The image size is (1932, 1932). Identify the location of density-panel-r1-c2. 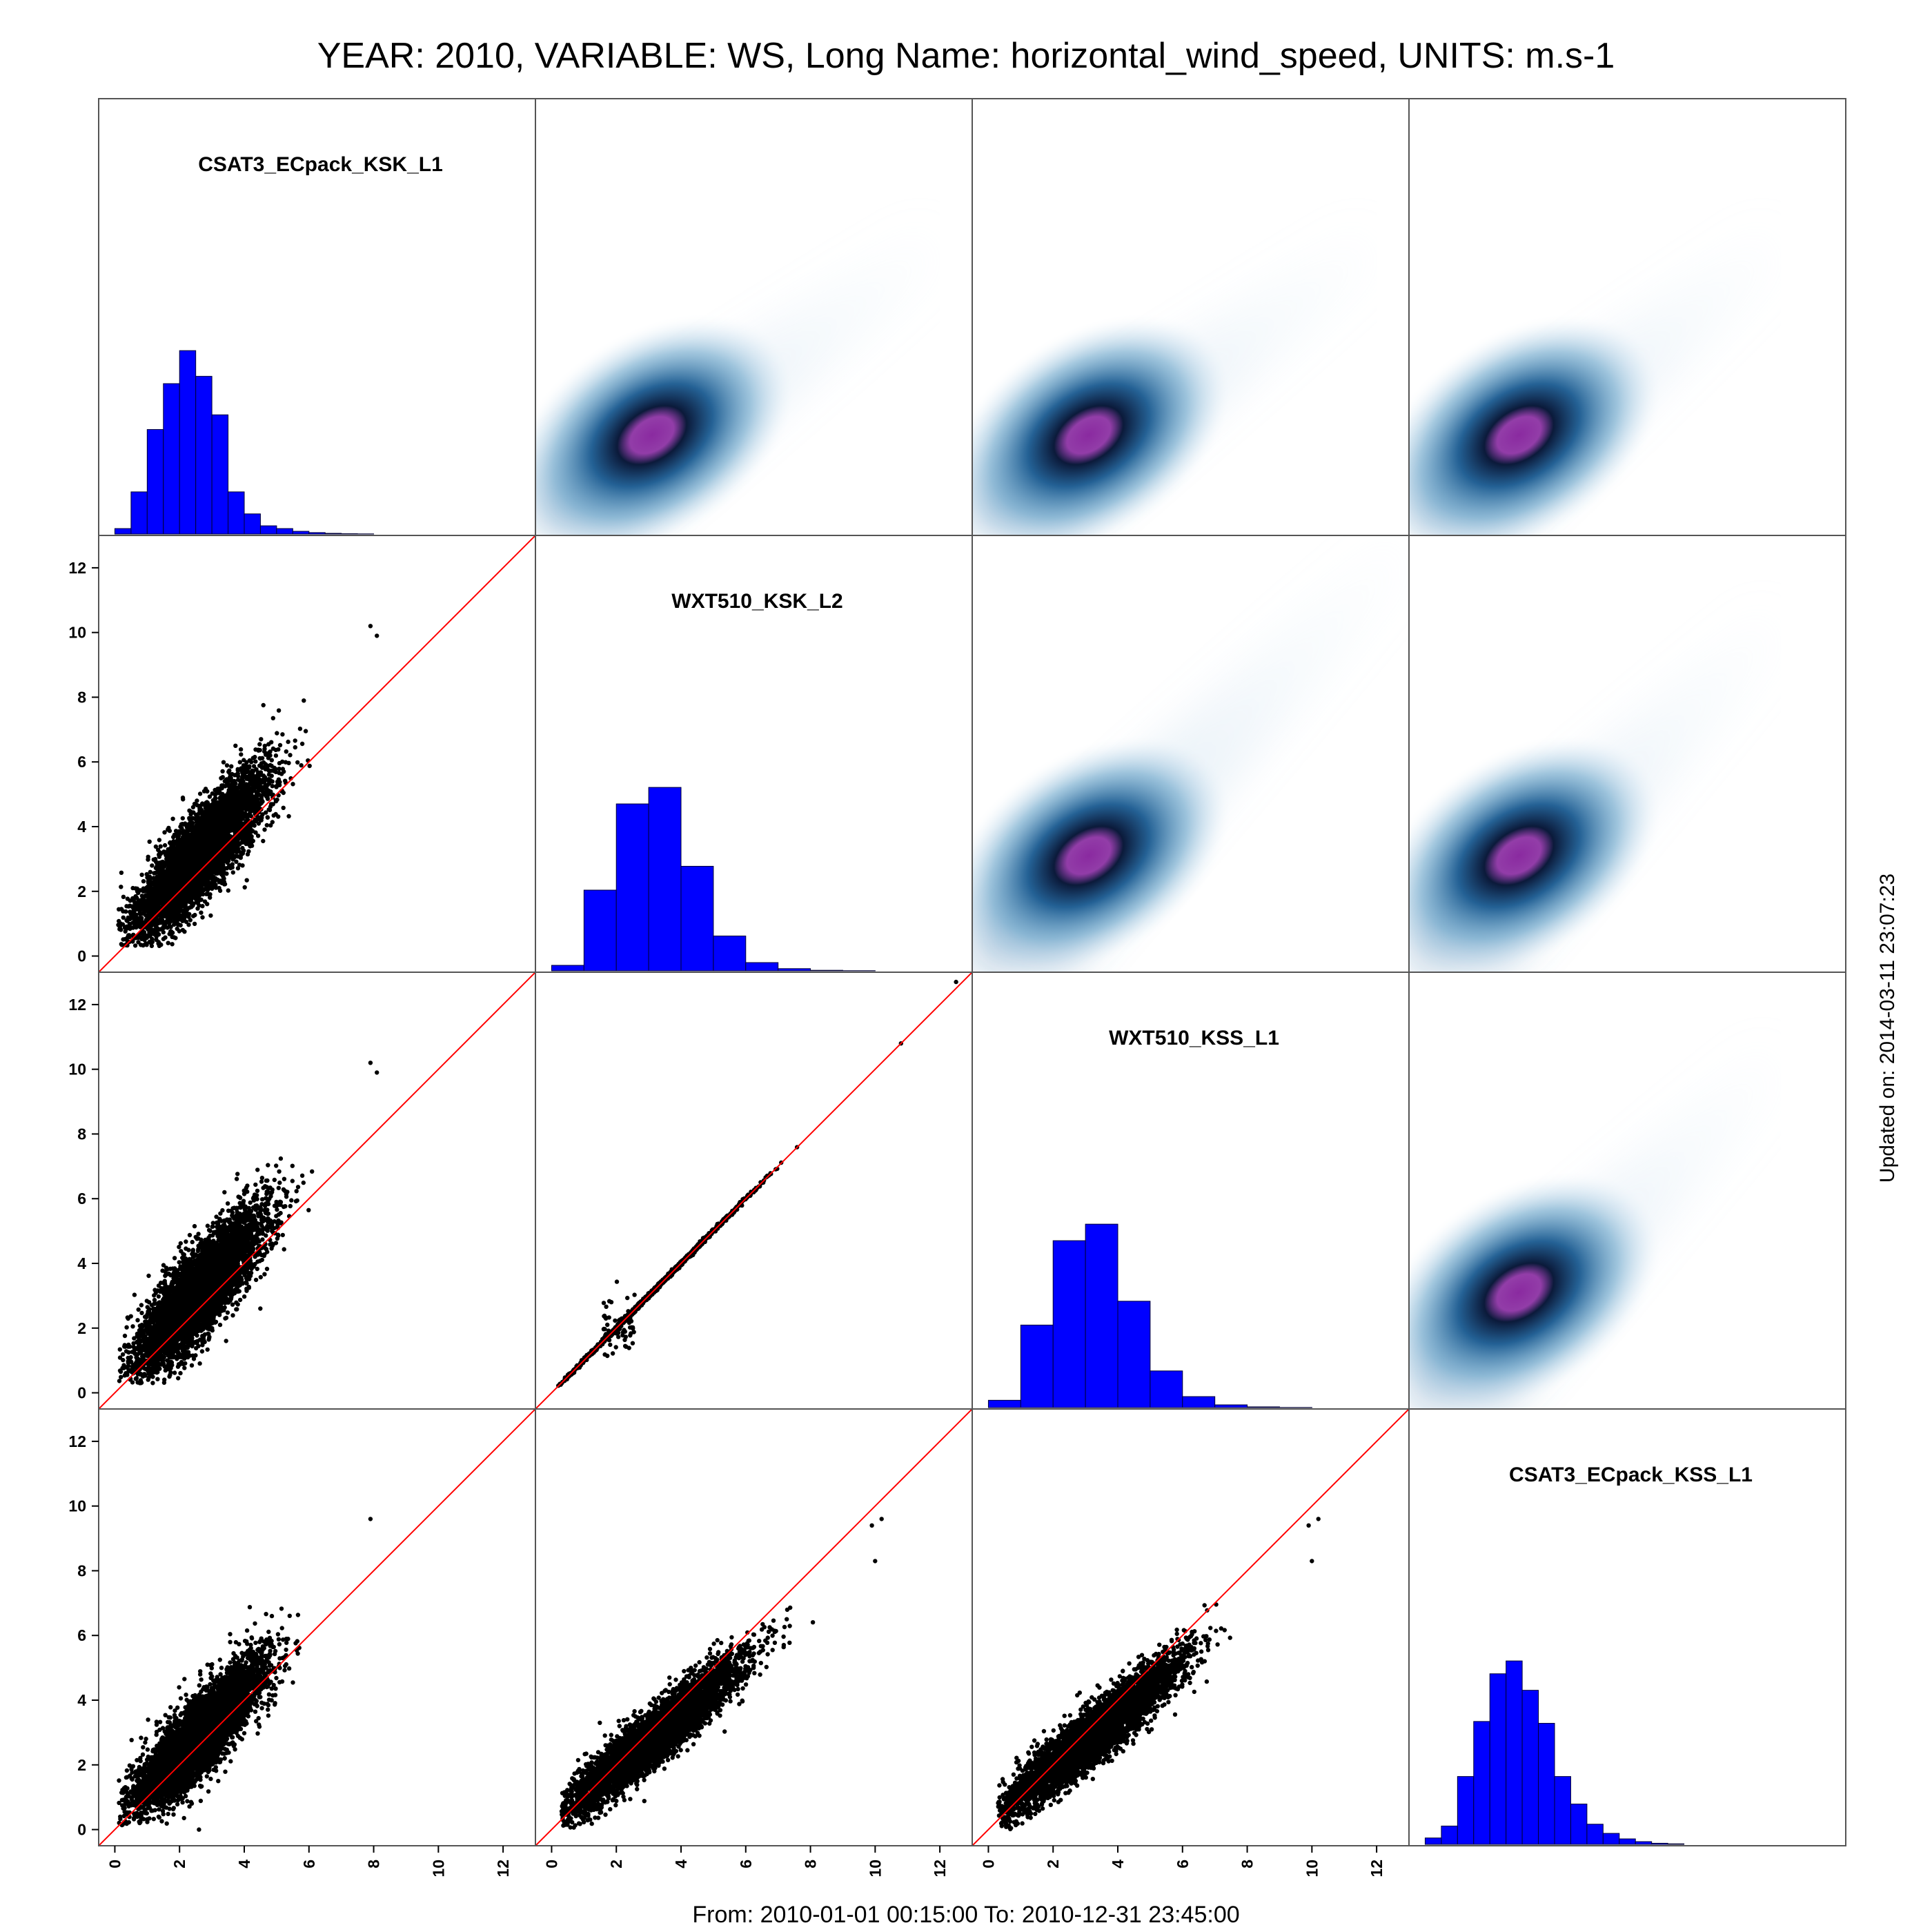
(753, 317).